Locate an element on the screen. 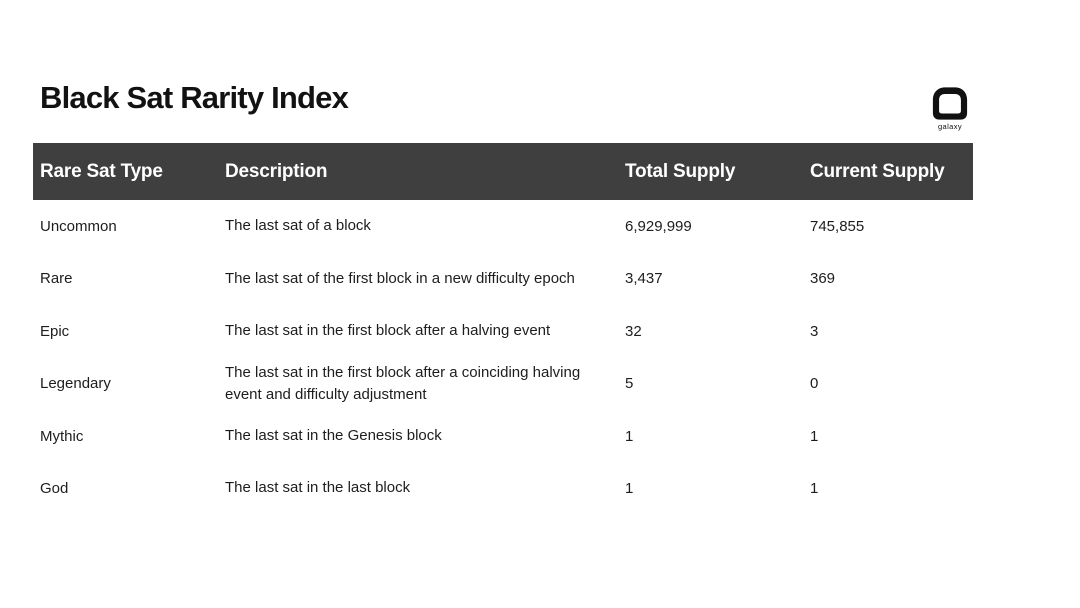  current-supply-cell: 369 is located at coordinates (823, 278).